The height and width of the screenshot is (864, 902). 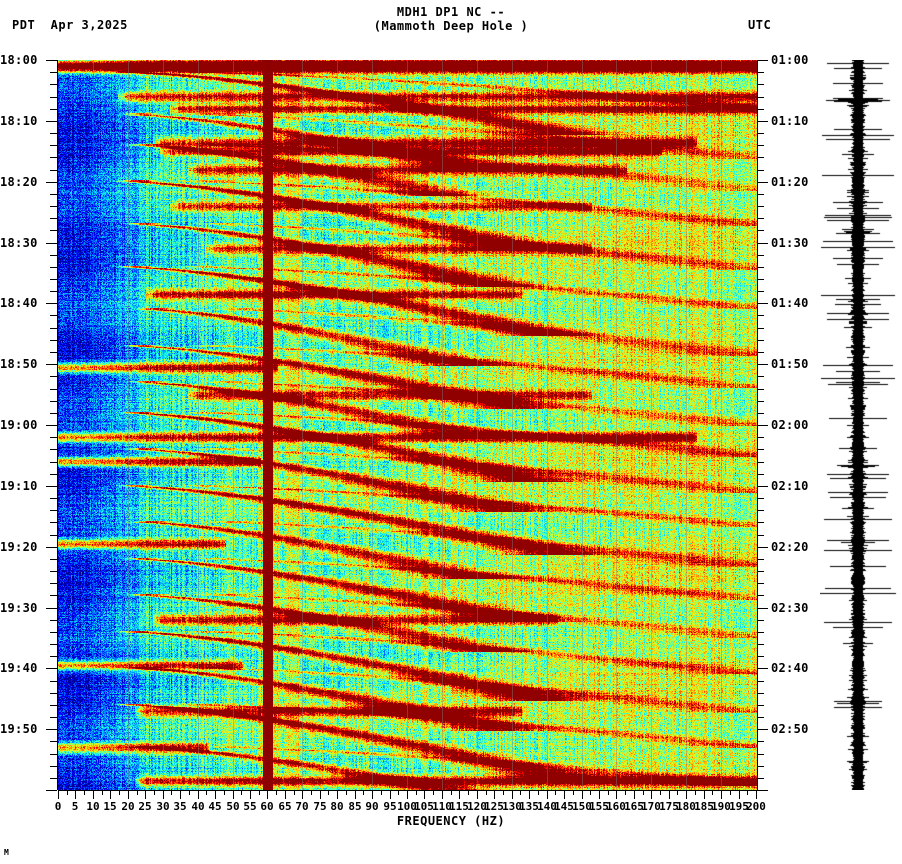 I want to click on freq-label: 90, so click(x=372, y=806).